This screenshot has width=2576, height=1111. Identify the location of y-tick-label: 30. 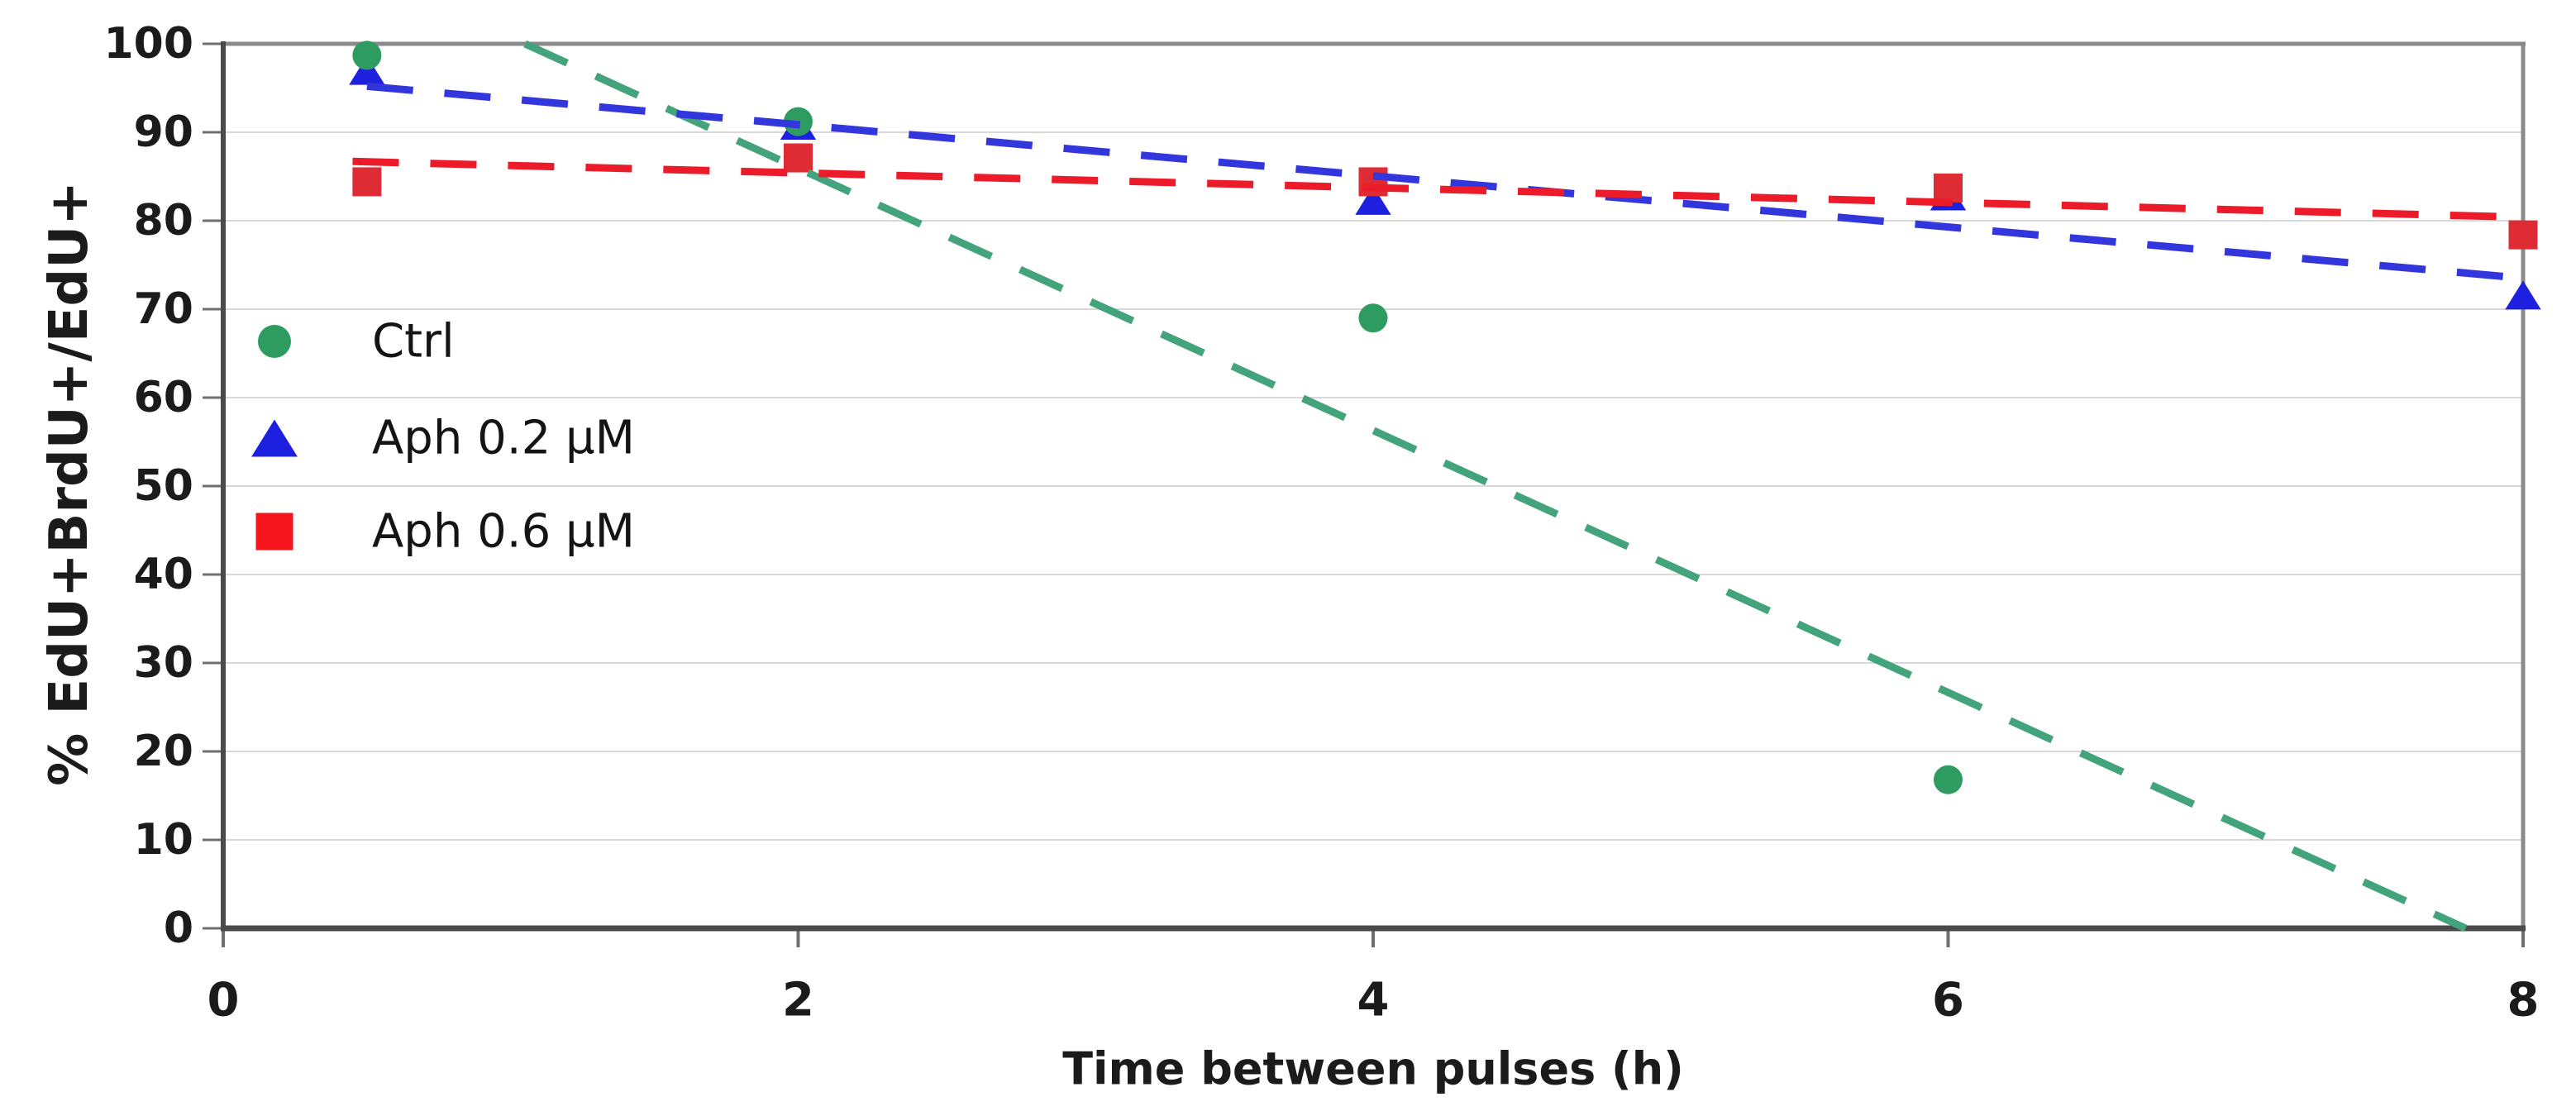
(163, 663).